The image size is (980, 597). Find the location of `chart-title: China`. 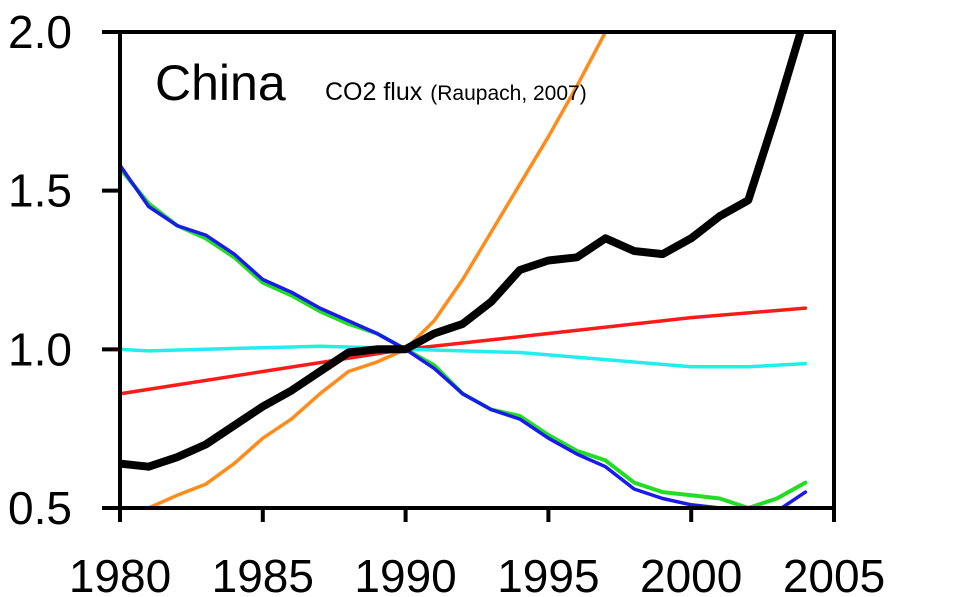

chart-title: China is located at coordinates (220, 83).